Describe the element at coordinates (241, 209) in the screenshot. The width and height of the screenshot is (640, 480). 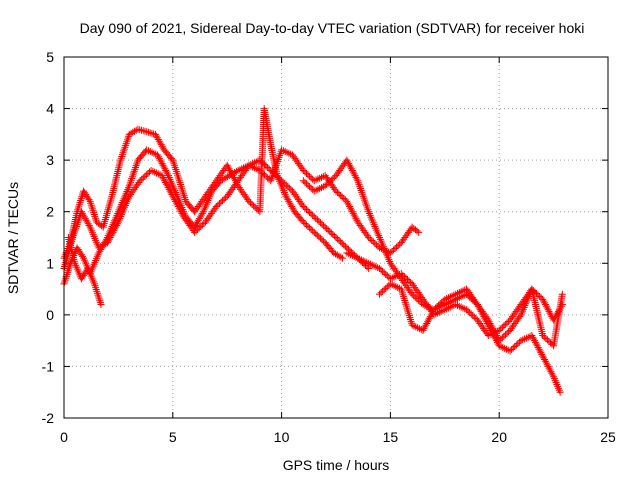
I see `series-track-C` at that location.